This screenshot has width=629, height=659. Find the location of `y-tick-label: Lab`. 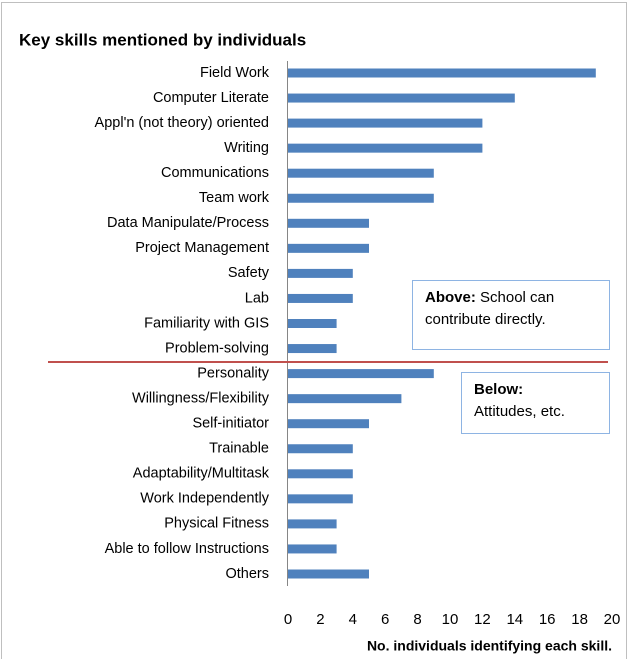

y-tick-label: Lab is located at coordinates (257, 298).